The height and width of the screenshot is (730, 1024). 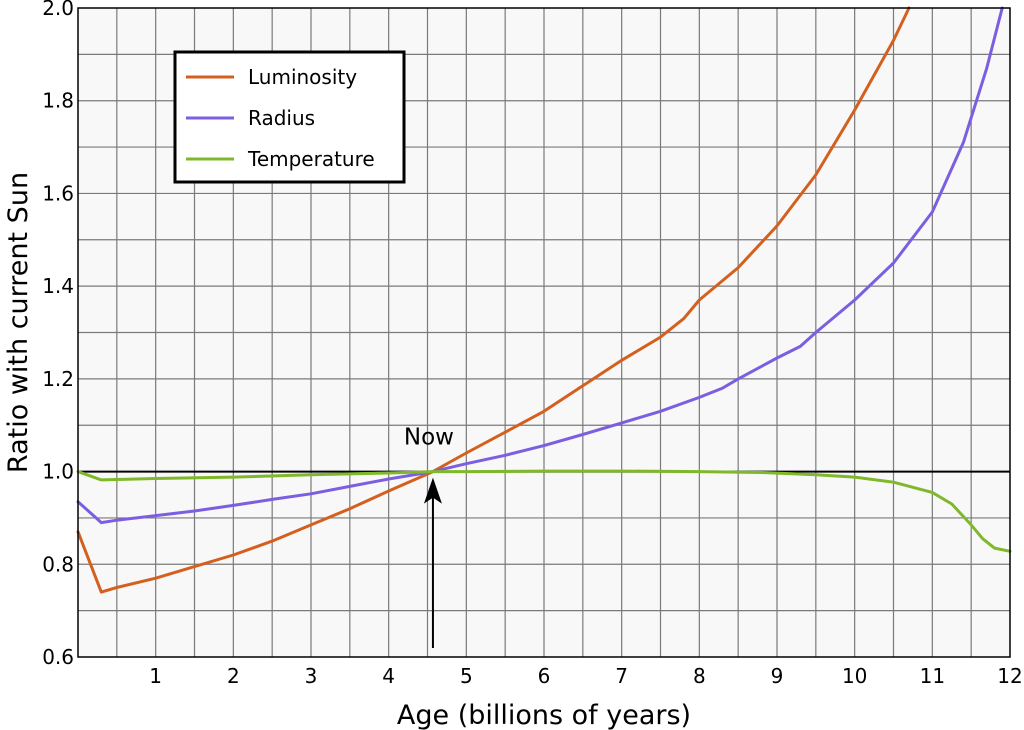 I want to click on x-axis-title: Age (billions of years), so click(x=544, y=715).